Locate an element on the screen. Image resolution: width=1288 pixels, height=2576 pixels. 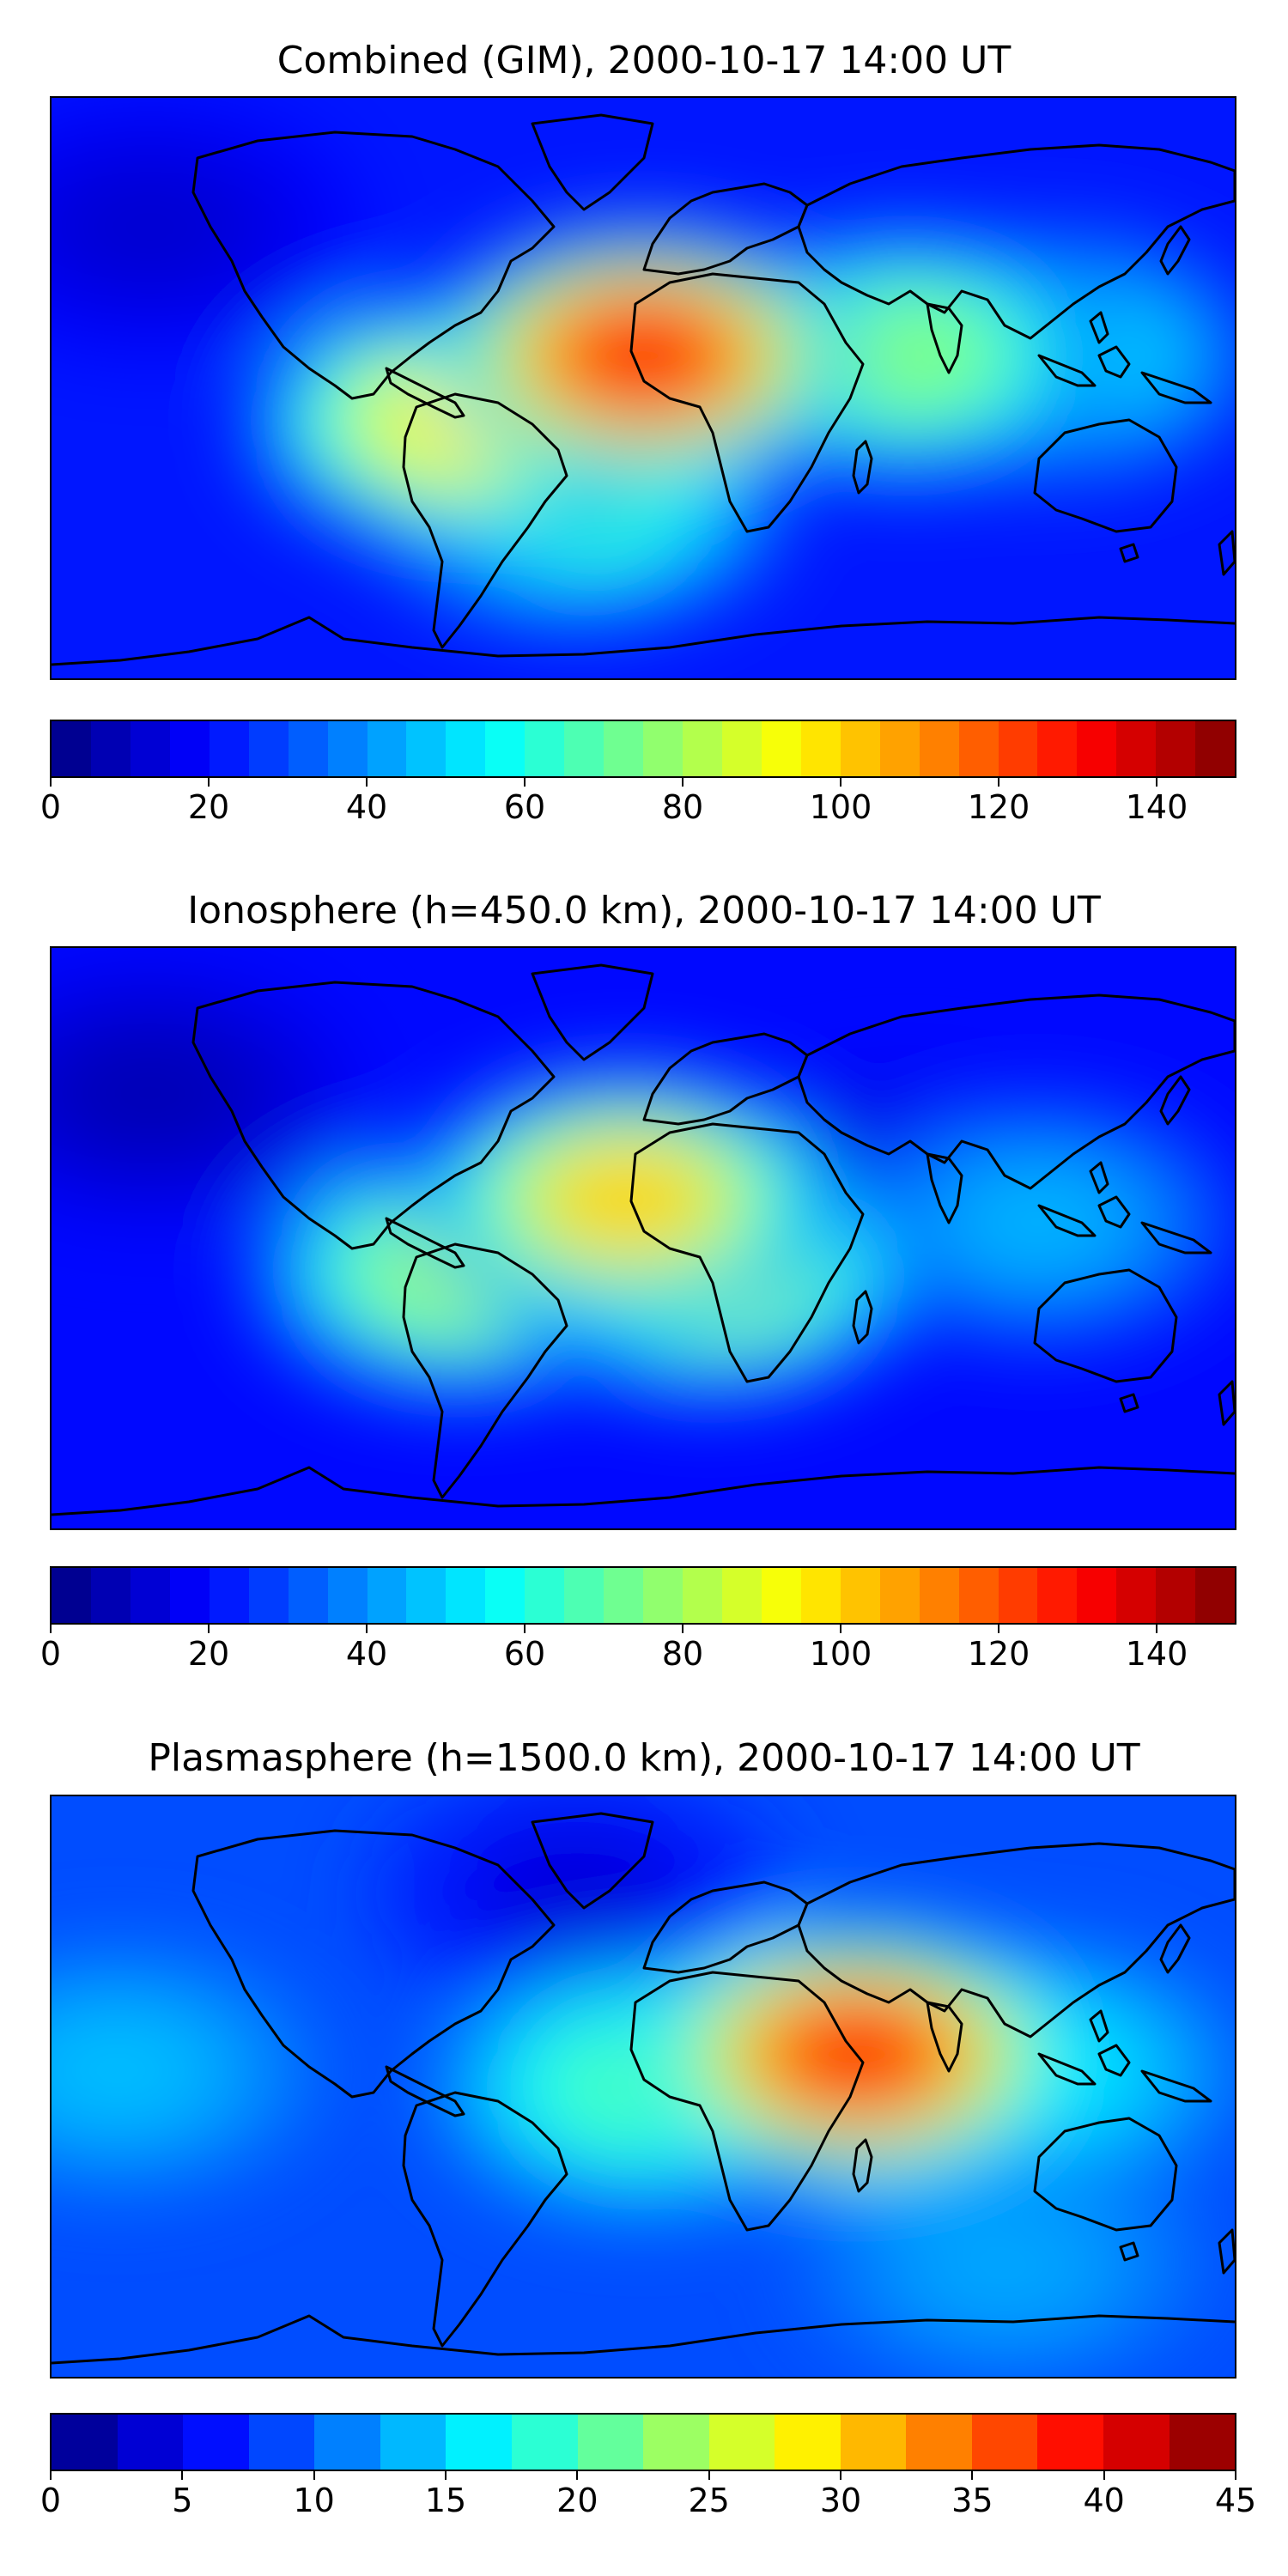
colorbar-tick-label: 40 is located at coordinates (1104, 2500).